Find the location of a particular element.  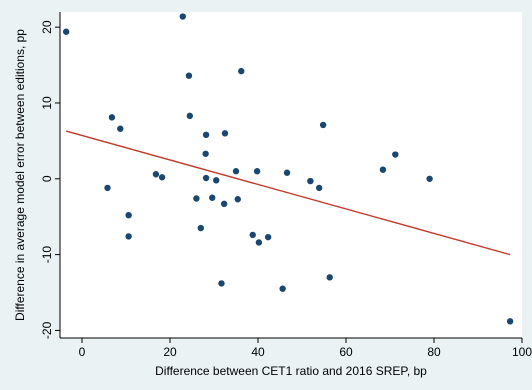

x-tick-label: 80 is located at coordinates (434, 352).